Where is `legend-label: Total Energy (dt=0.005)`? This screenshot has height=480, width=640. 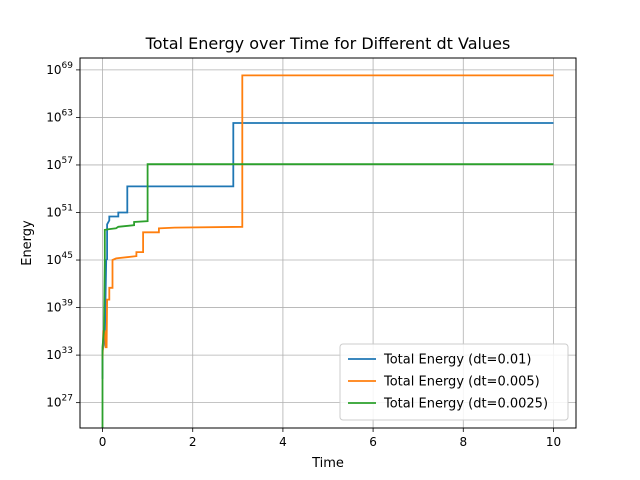 legend-label: Total Energy (dt=0.005) is located at coordinates (461, 382).